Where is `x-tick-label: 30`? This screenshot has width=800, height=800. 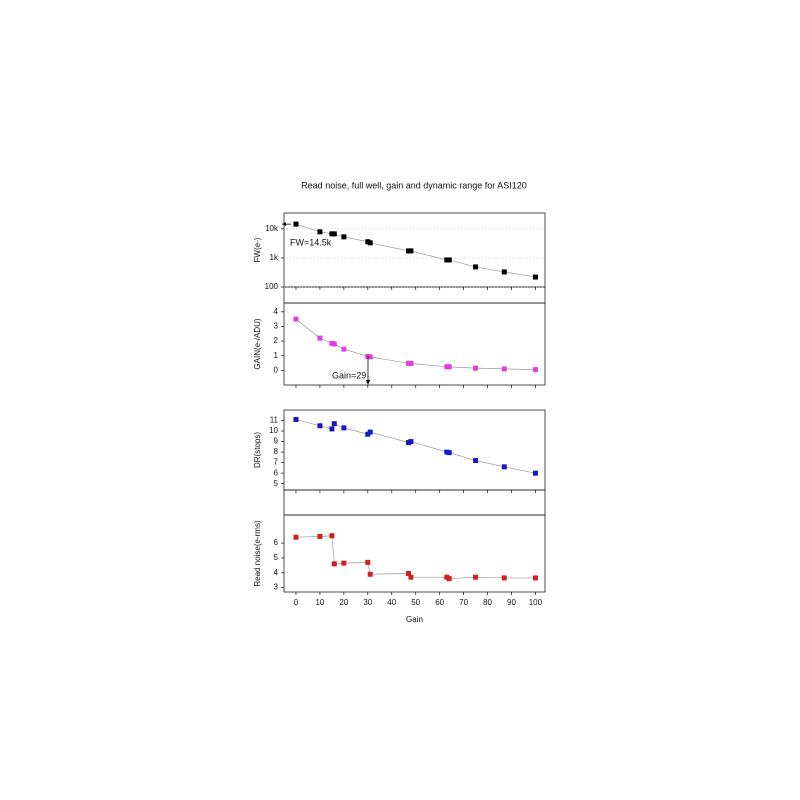
x-tick-label: 30 is located at coordinates (367, 602).